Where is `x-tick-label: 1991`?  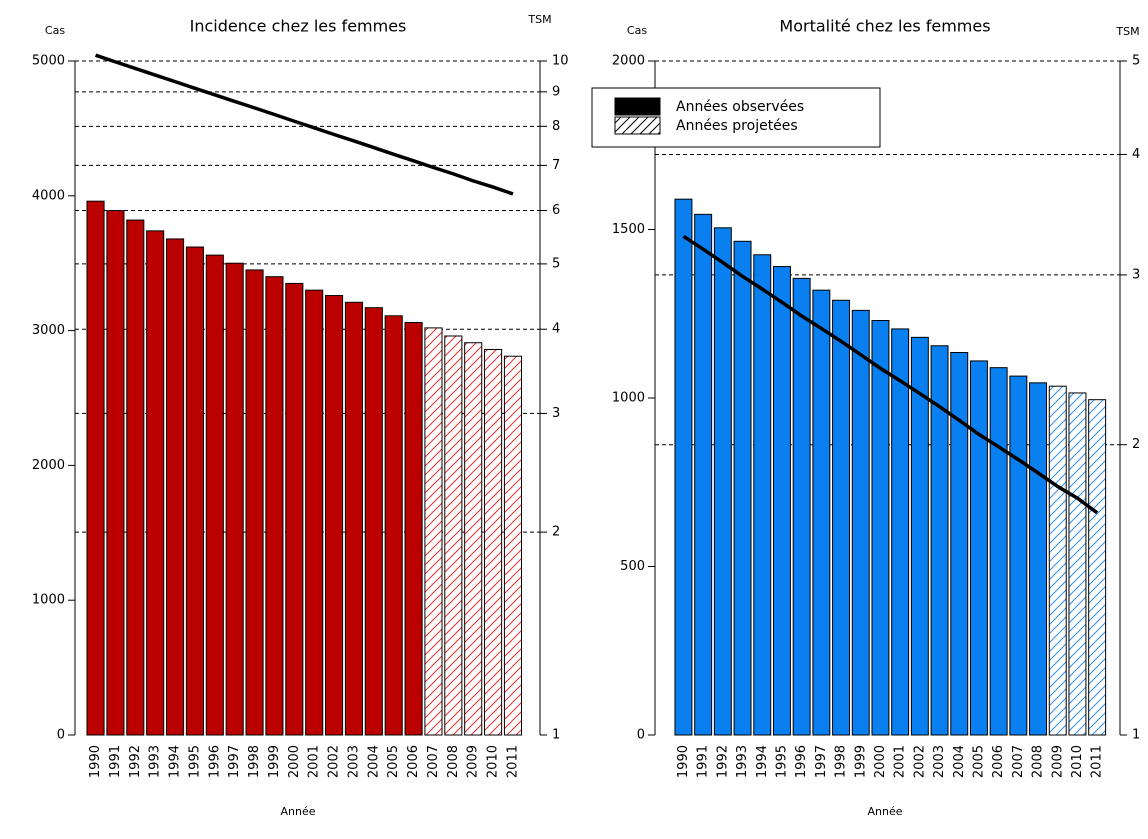
x-tick-label: 1991 is located at coordinates (115, 761).